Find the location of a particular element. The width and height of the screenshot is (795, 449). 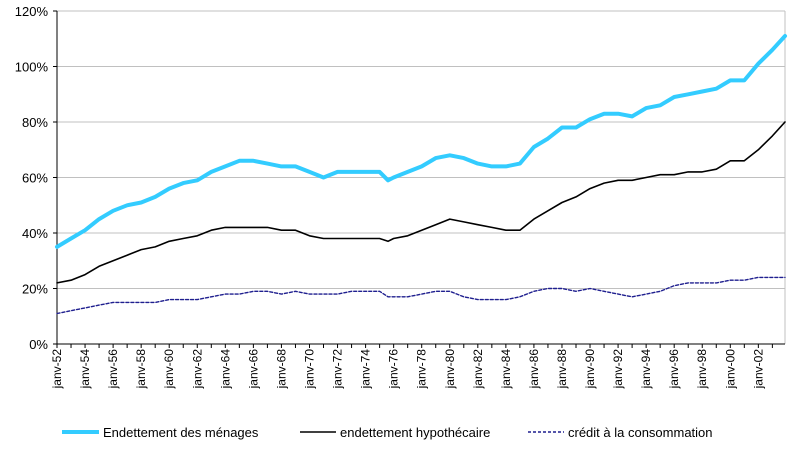

x-tick-label: janv-68 is located at coordinates (281, 369).